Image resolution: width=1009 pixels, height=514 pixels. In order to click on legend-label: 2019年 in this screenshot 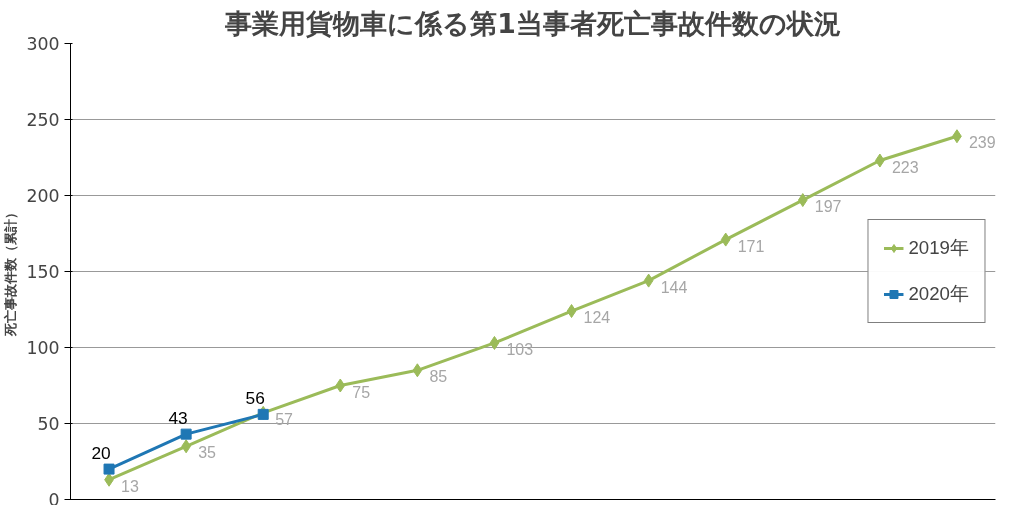, I will do `click(938, 248)`.